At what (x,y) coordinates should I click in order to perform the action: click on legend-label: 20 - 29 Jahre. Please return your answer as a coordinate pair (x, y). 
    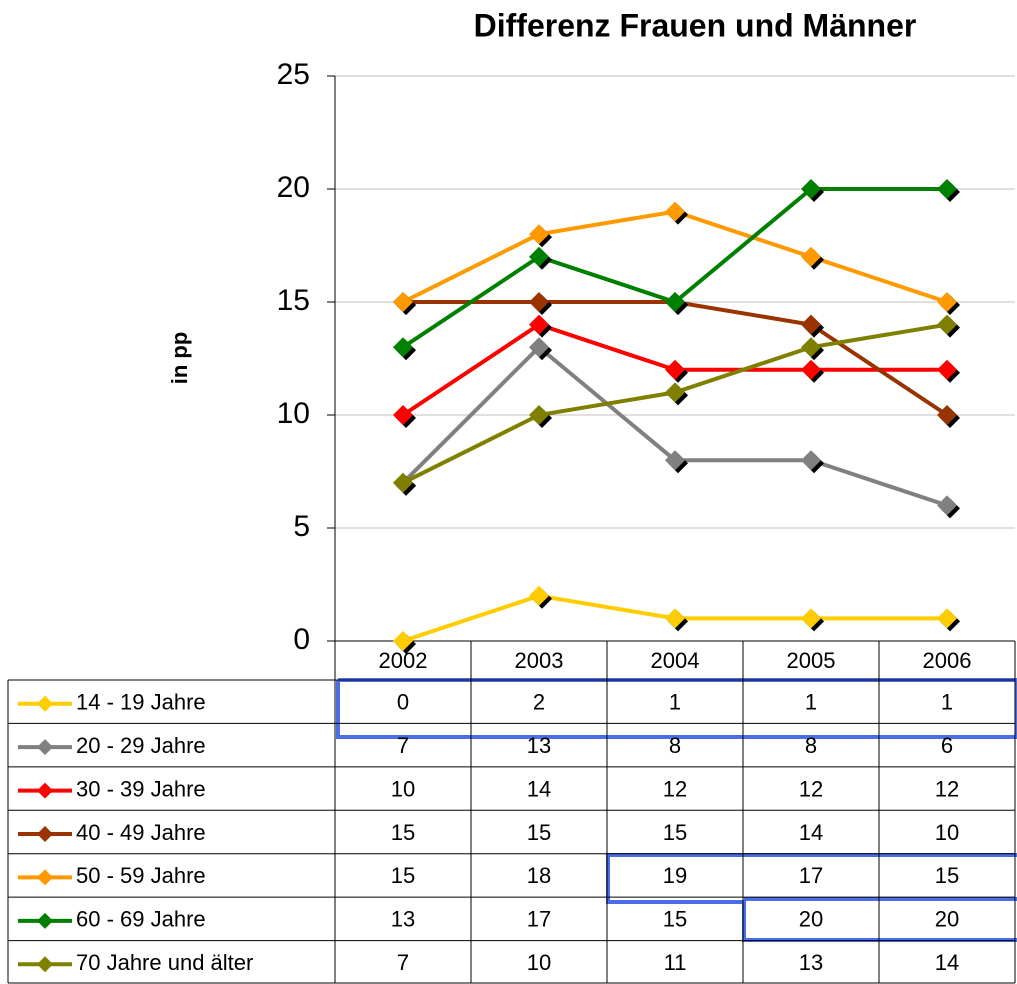
    Looking at the image, I should click on (141, 745).